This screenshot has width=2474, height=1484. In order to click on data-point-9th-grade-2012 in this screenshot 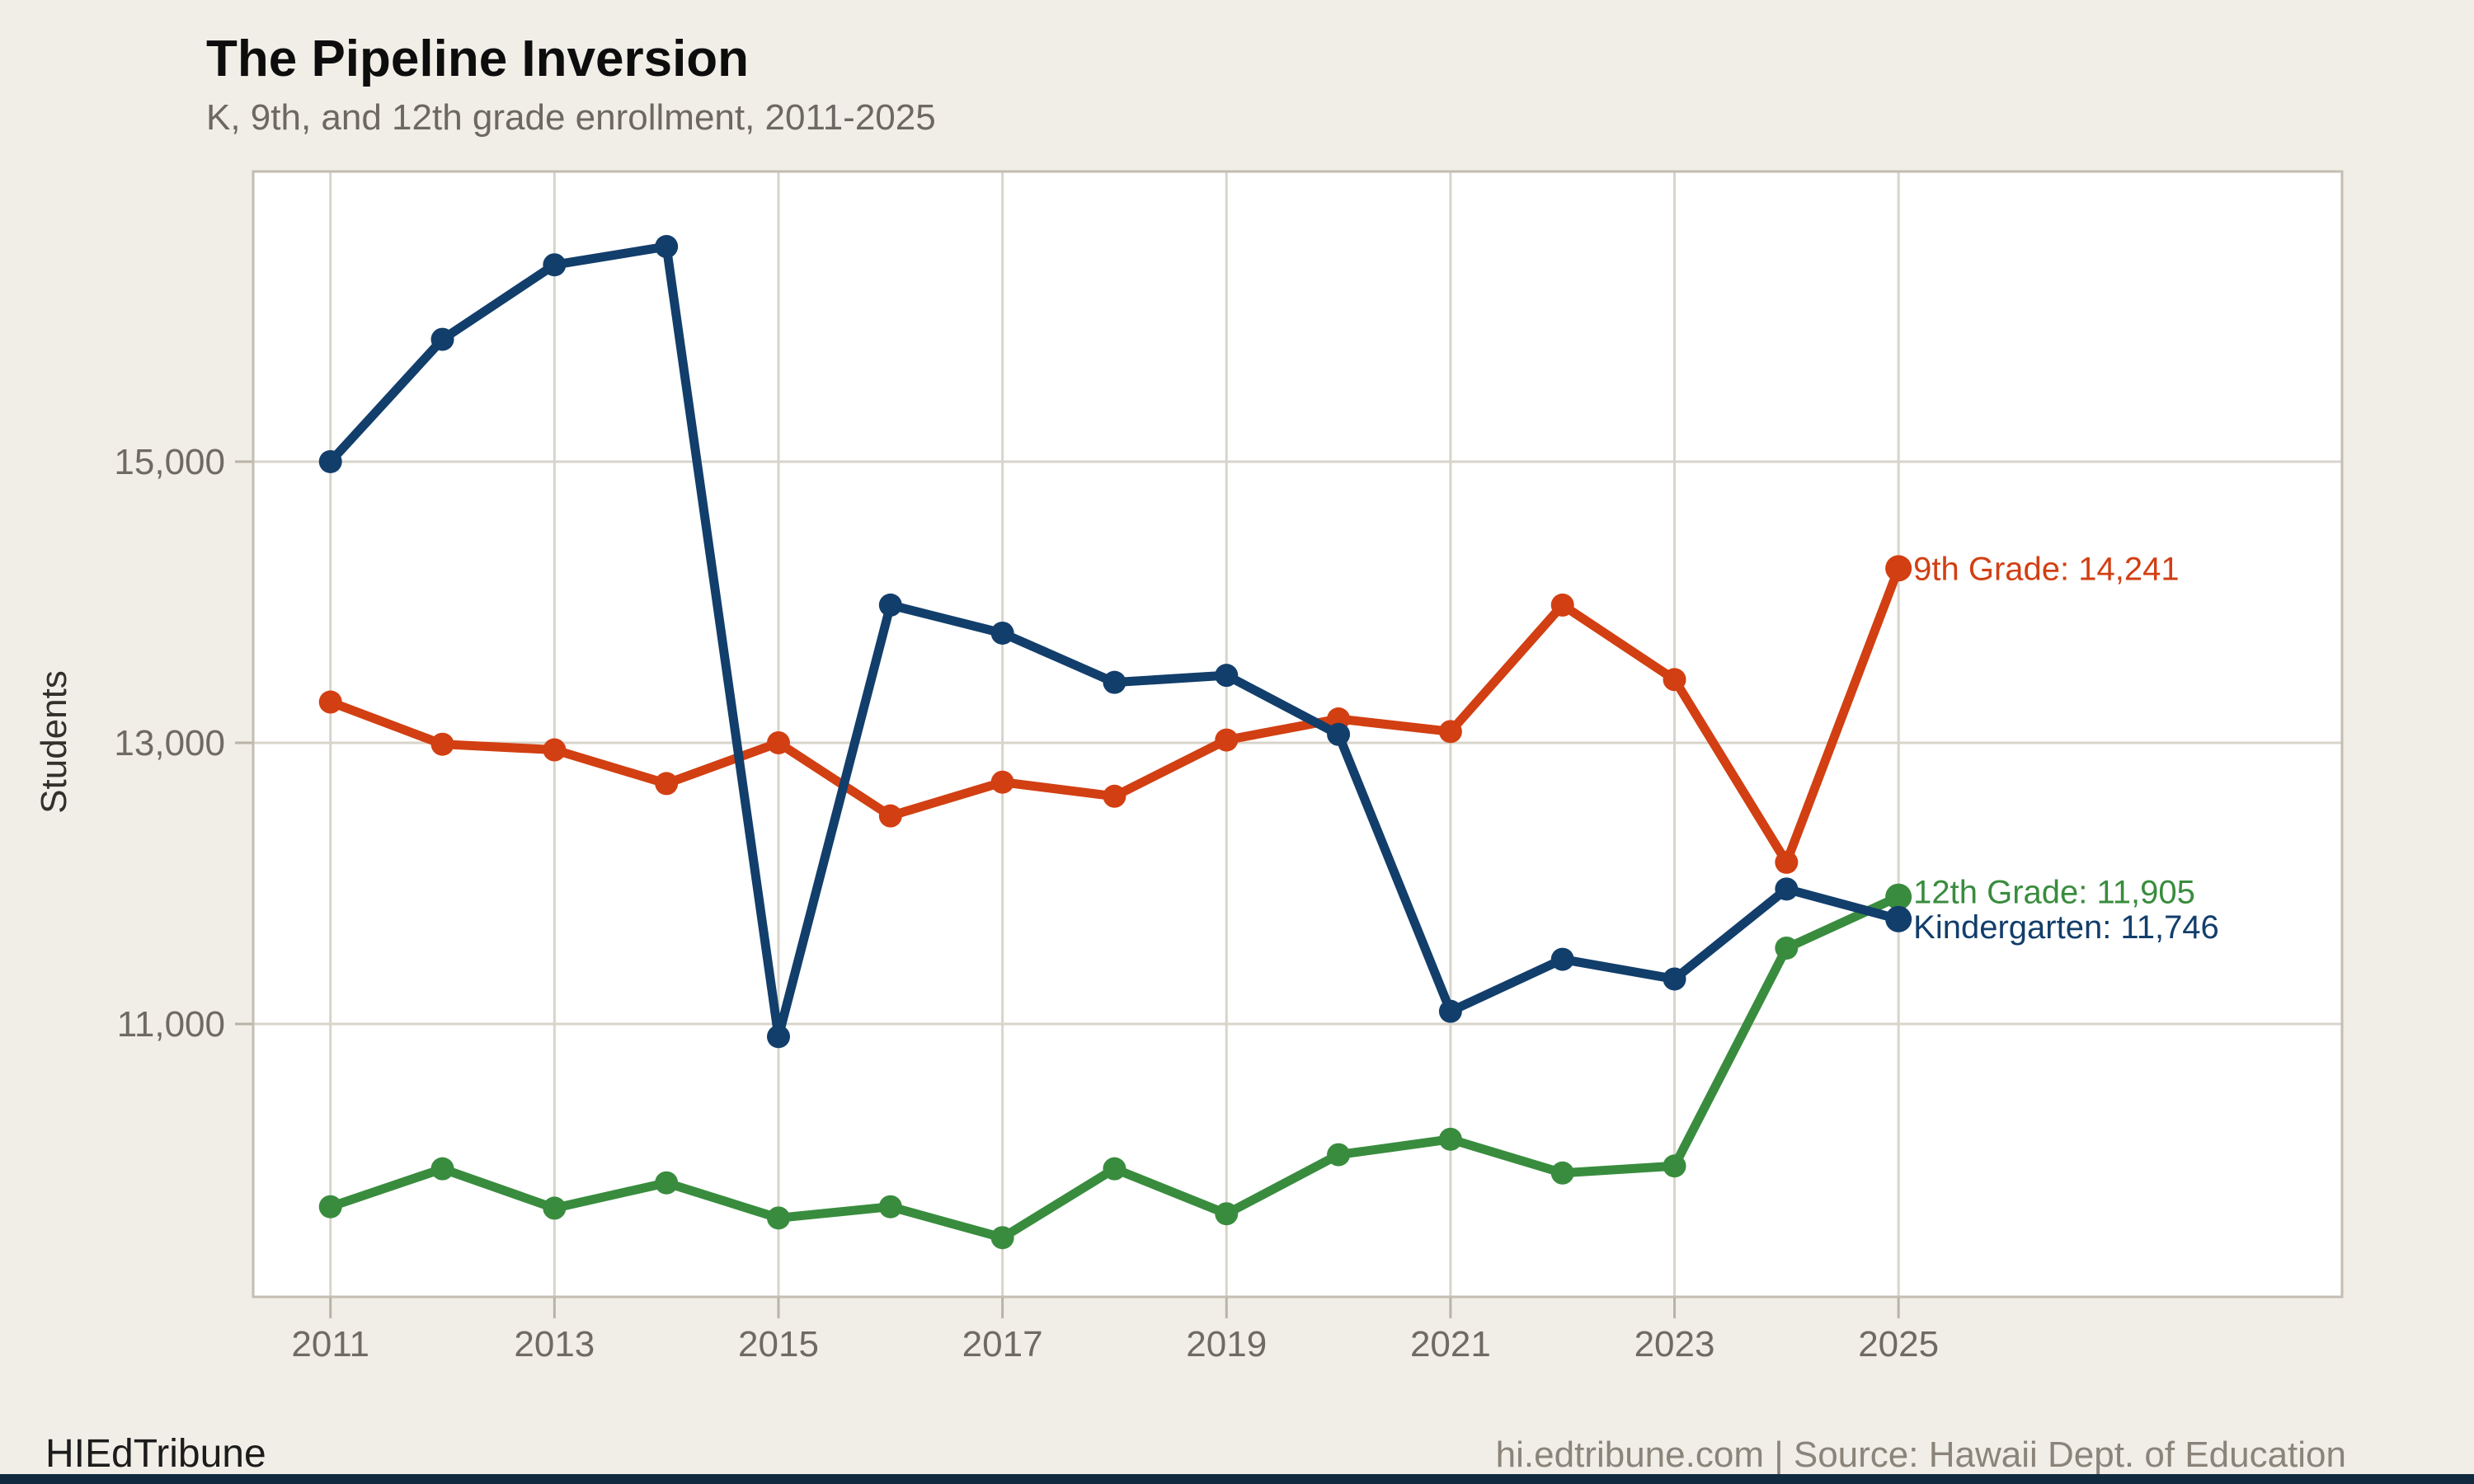, I will do `click(442, 744)`.